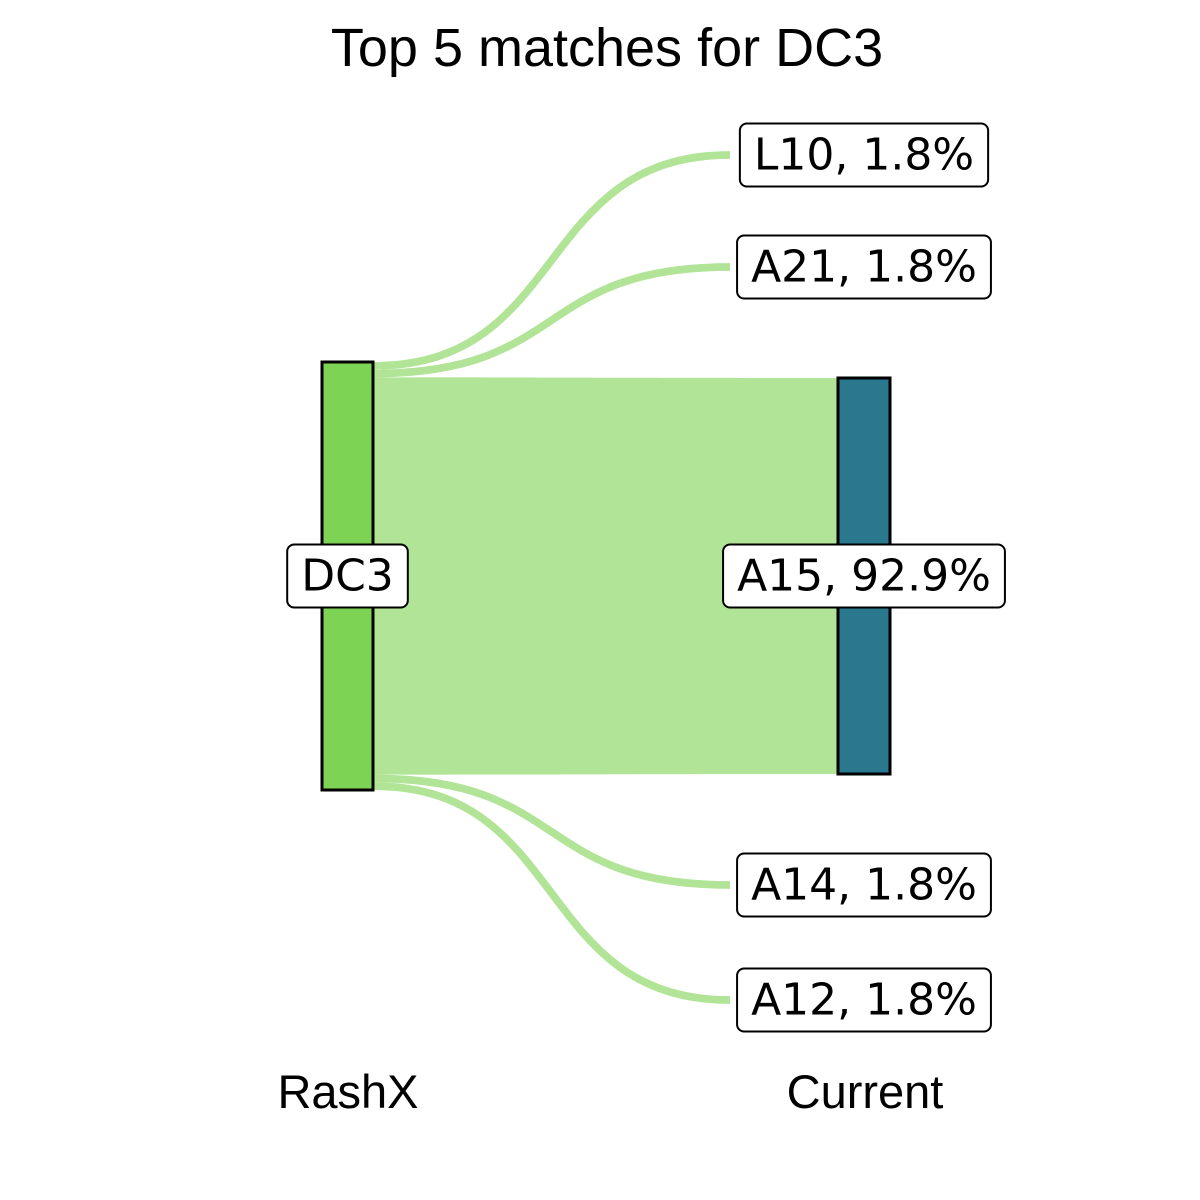  I want to click on label-a14-box, so click(864, 885).